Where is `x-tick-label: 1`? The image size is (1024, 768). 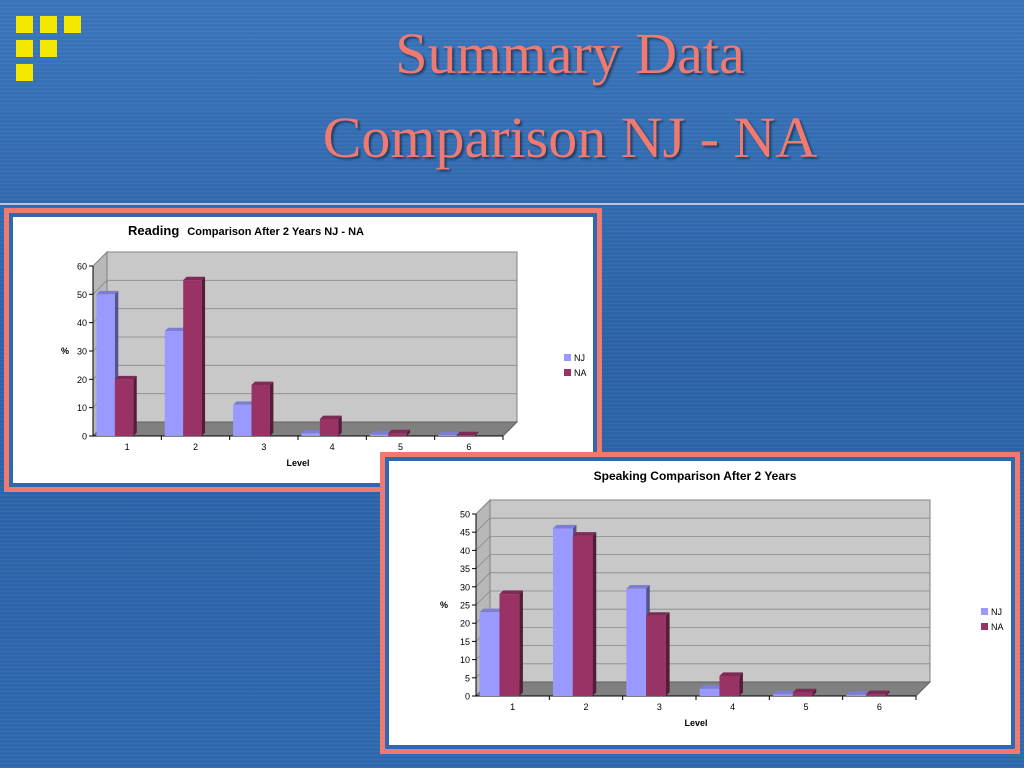
x-tick-label: 1 is located at coordinates (127, 447).